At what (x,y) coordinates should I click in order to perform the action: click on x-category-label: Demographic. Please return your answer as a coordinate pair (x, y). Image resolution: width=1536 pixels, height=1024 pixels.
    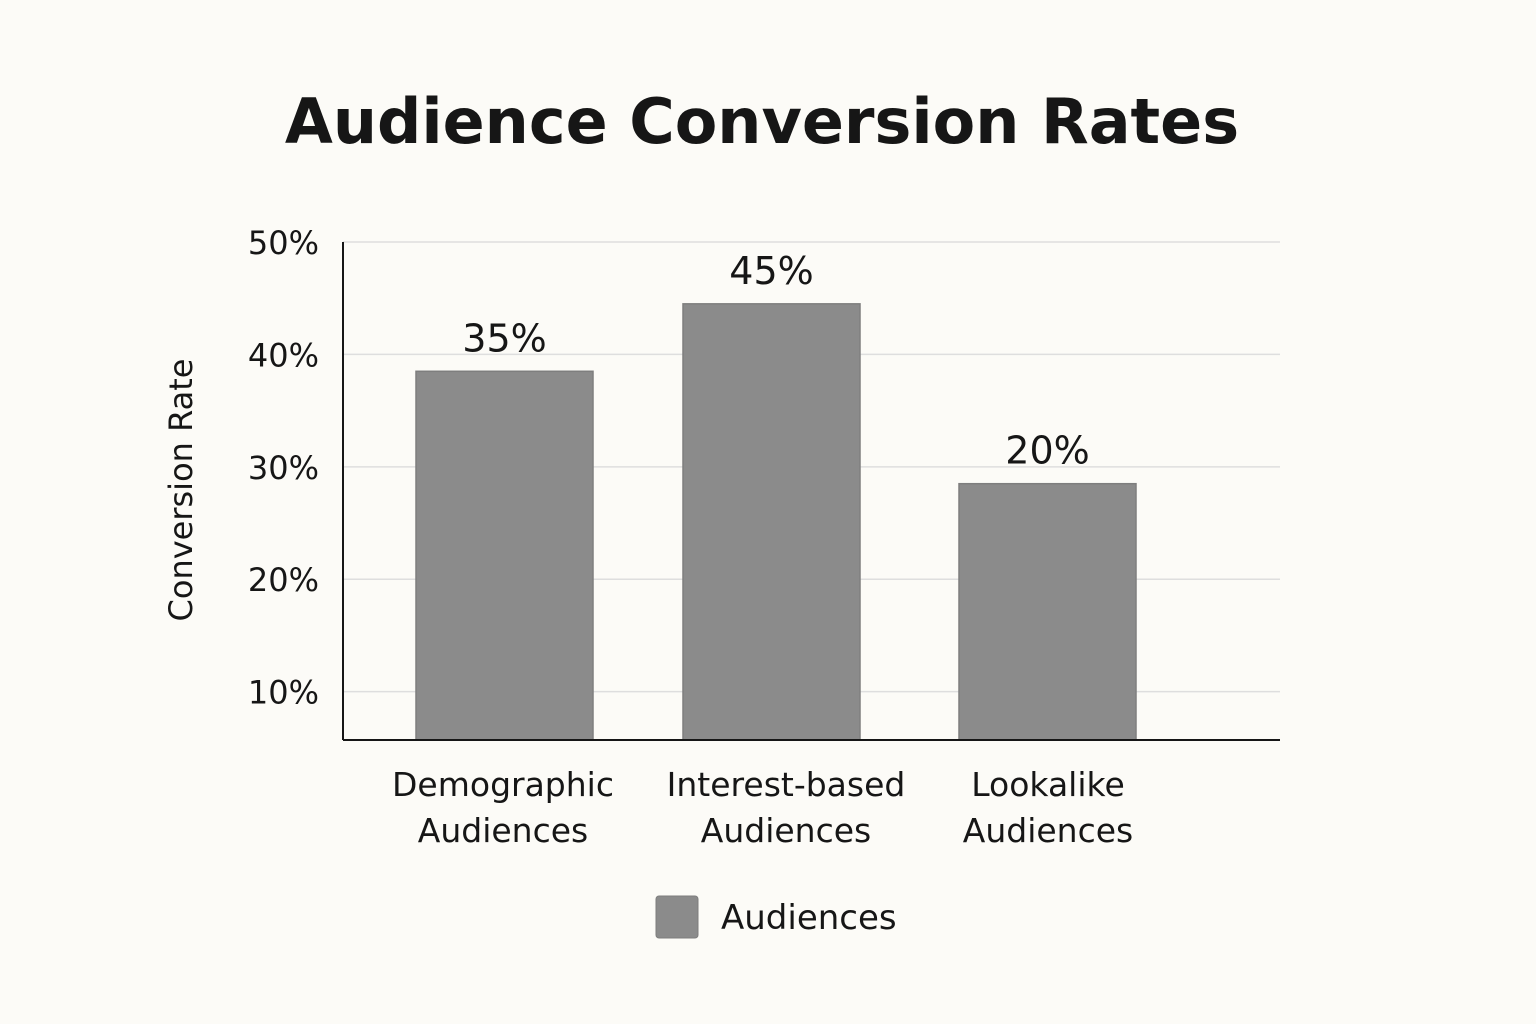
    Looking at the image, I should click on (503, 784).